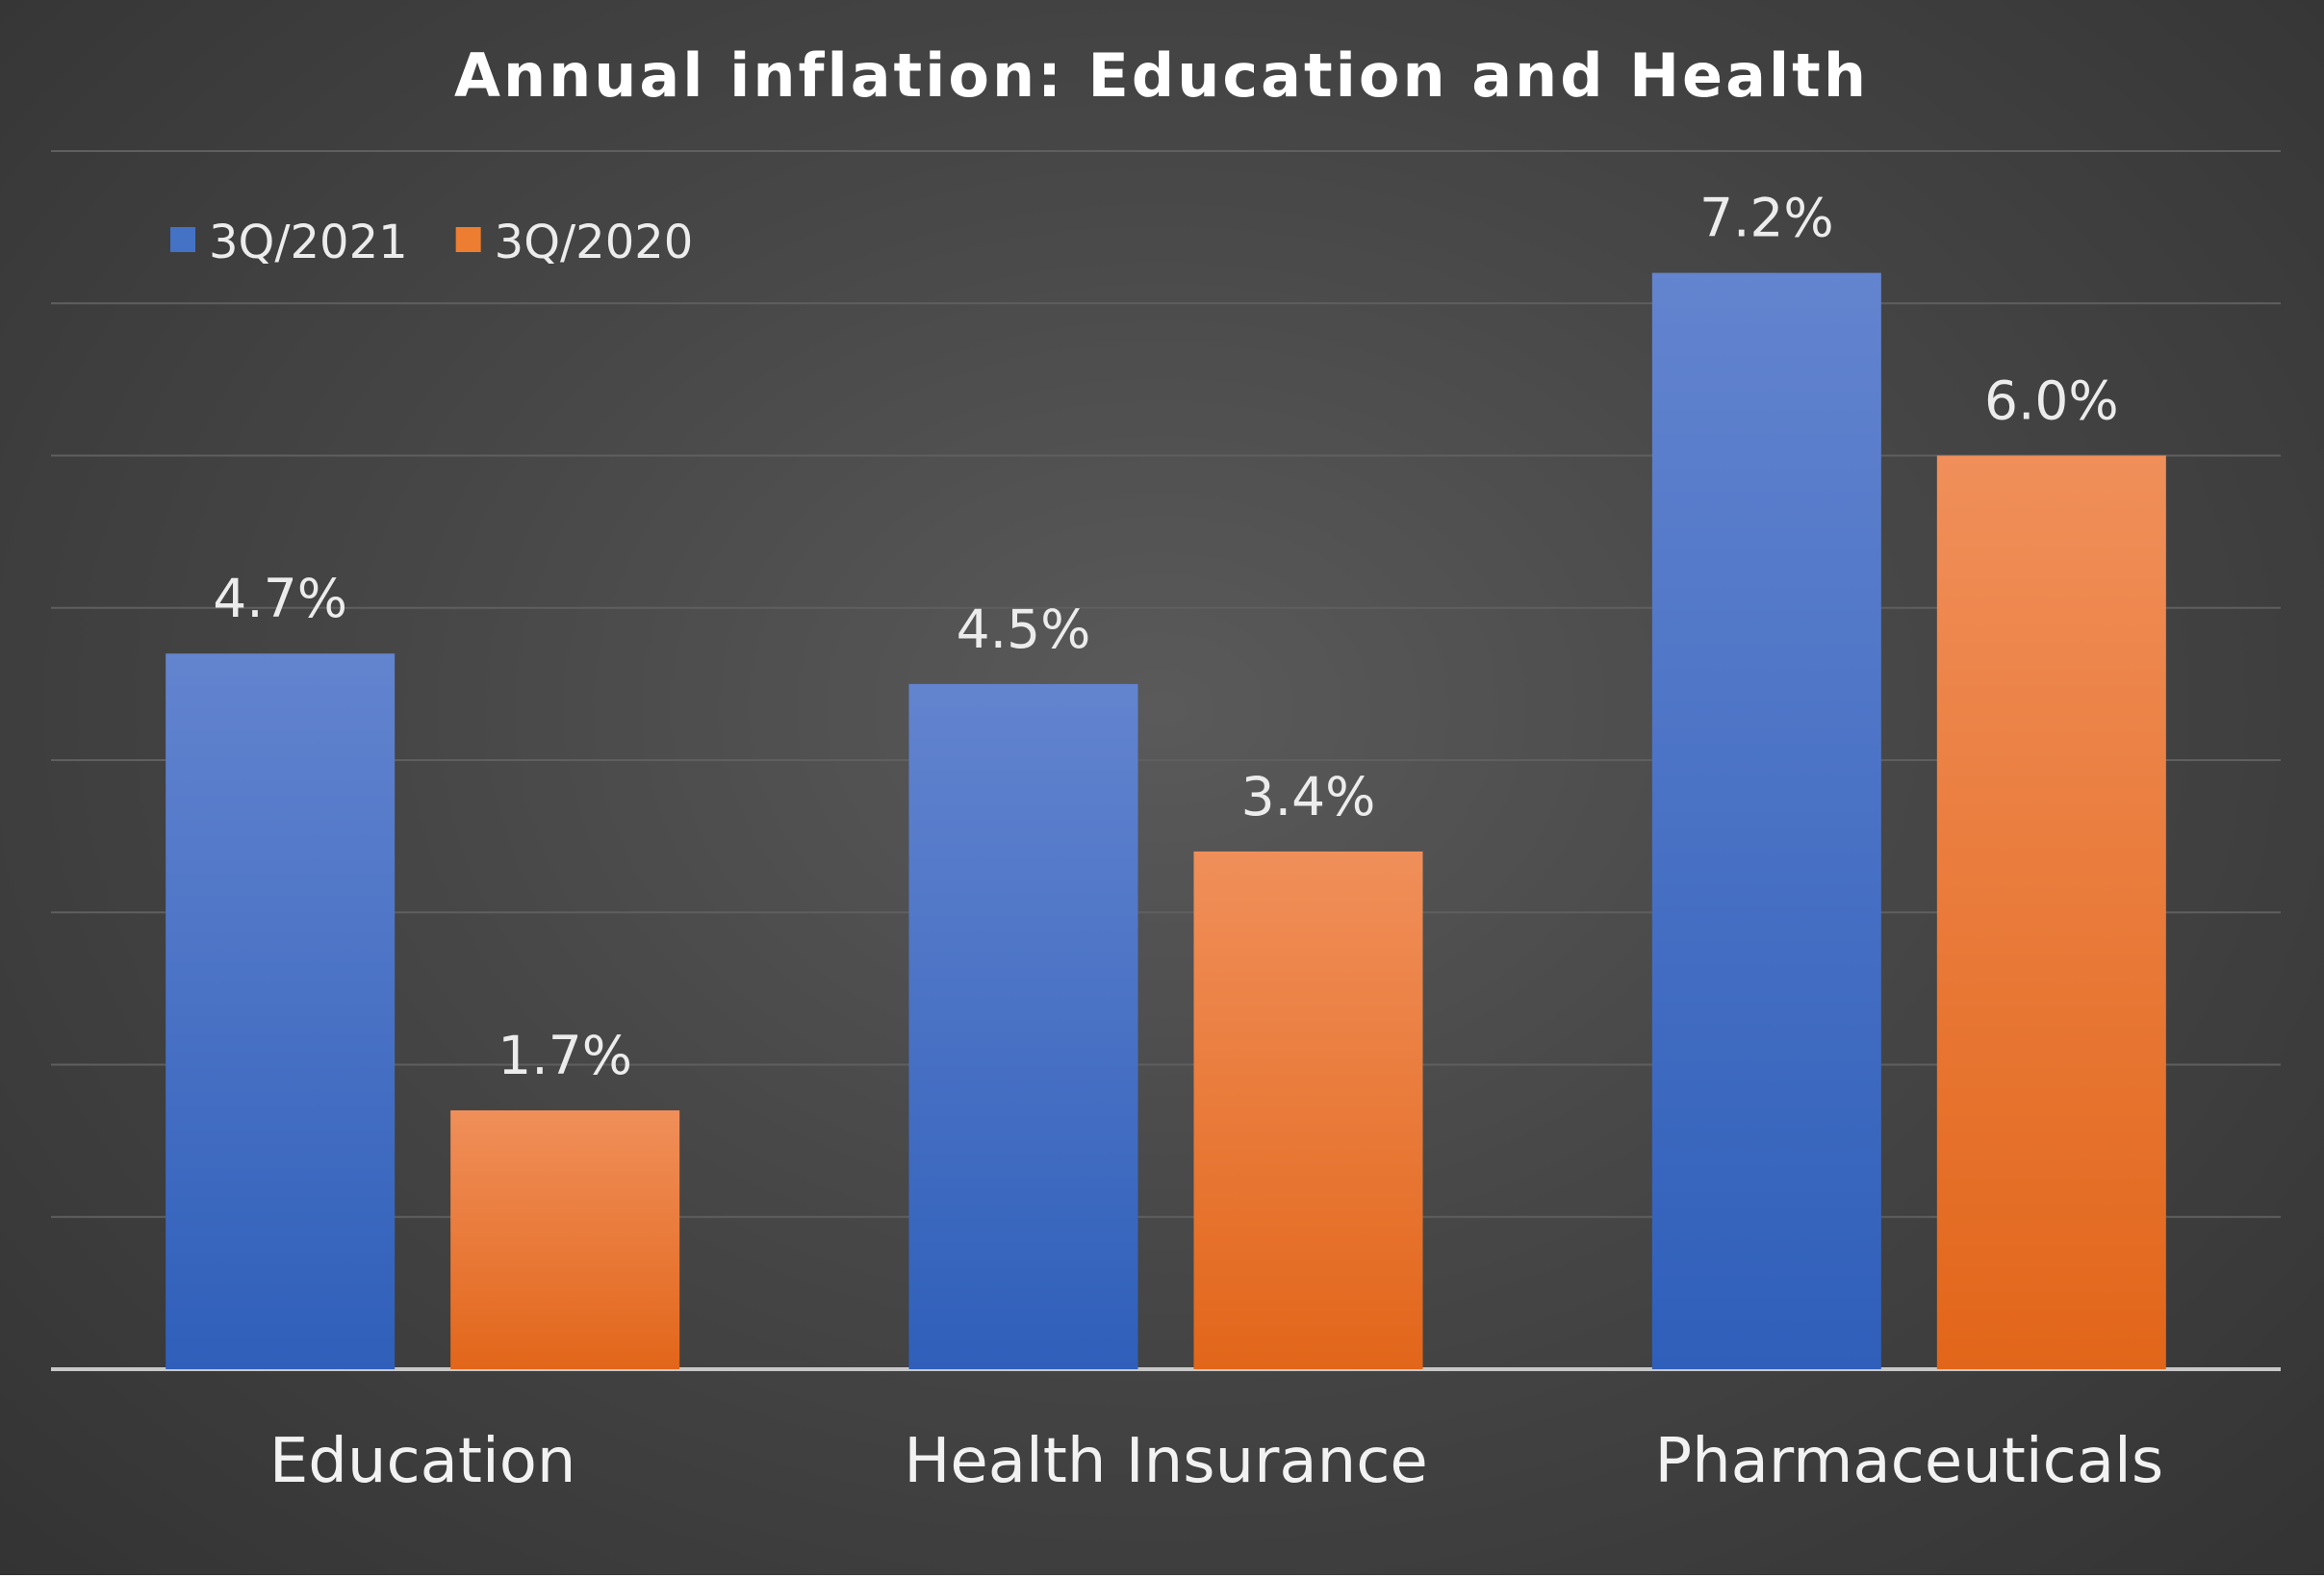  What do you see at coordinates (1162, 75) in the screenshot?
I see `chart-title: Annual inflation: Education and Health` at bounding box center [1162, 75].